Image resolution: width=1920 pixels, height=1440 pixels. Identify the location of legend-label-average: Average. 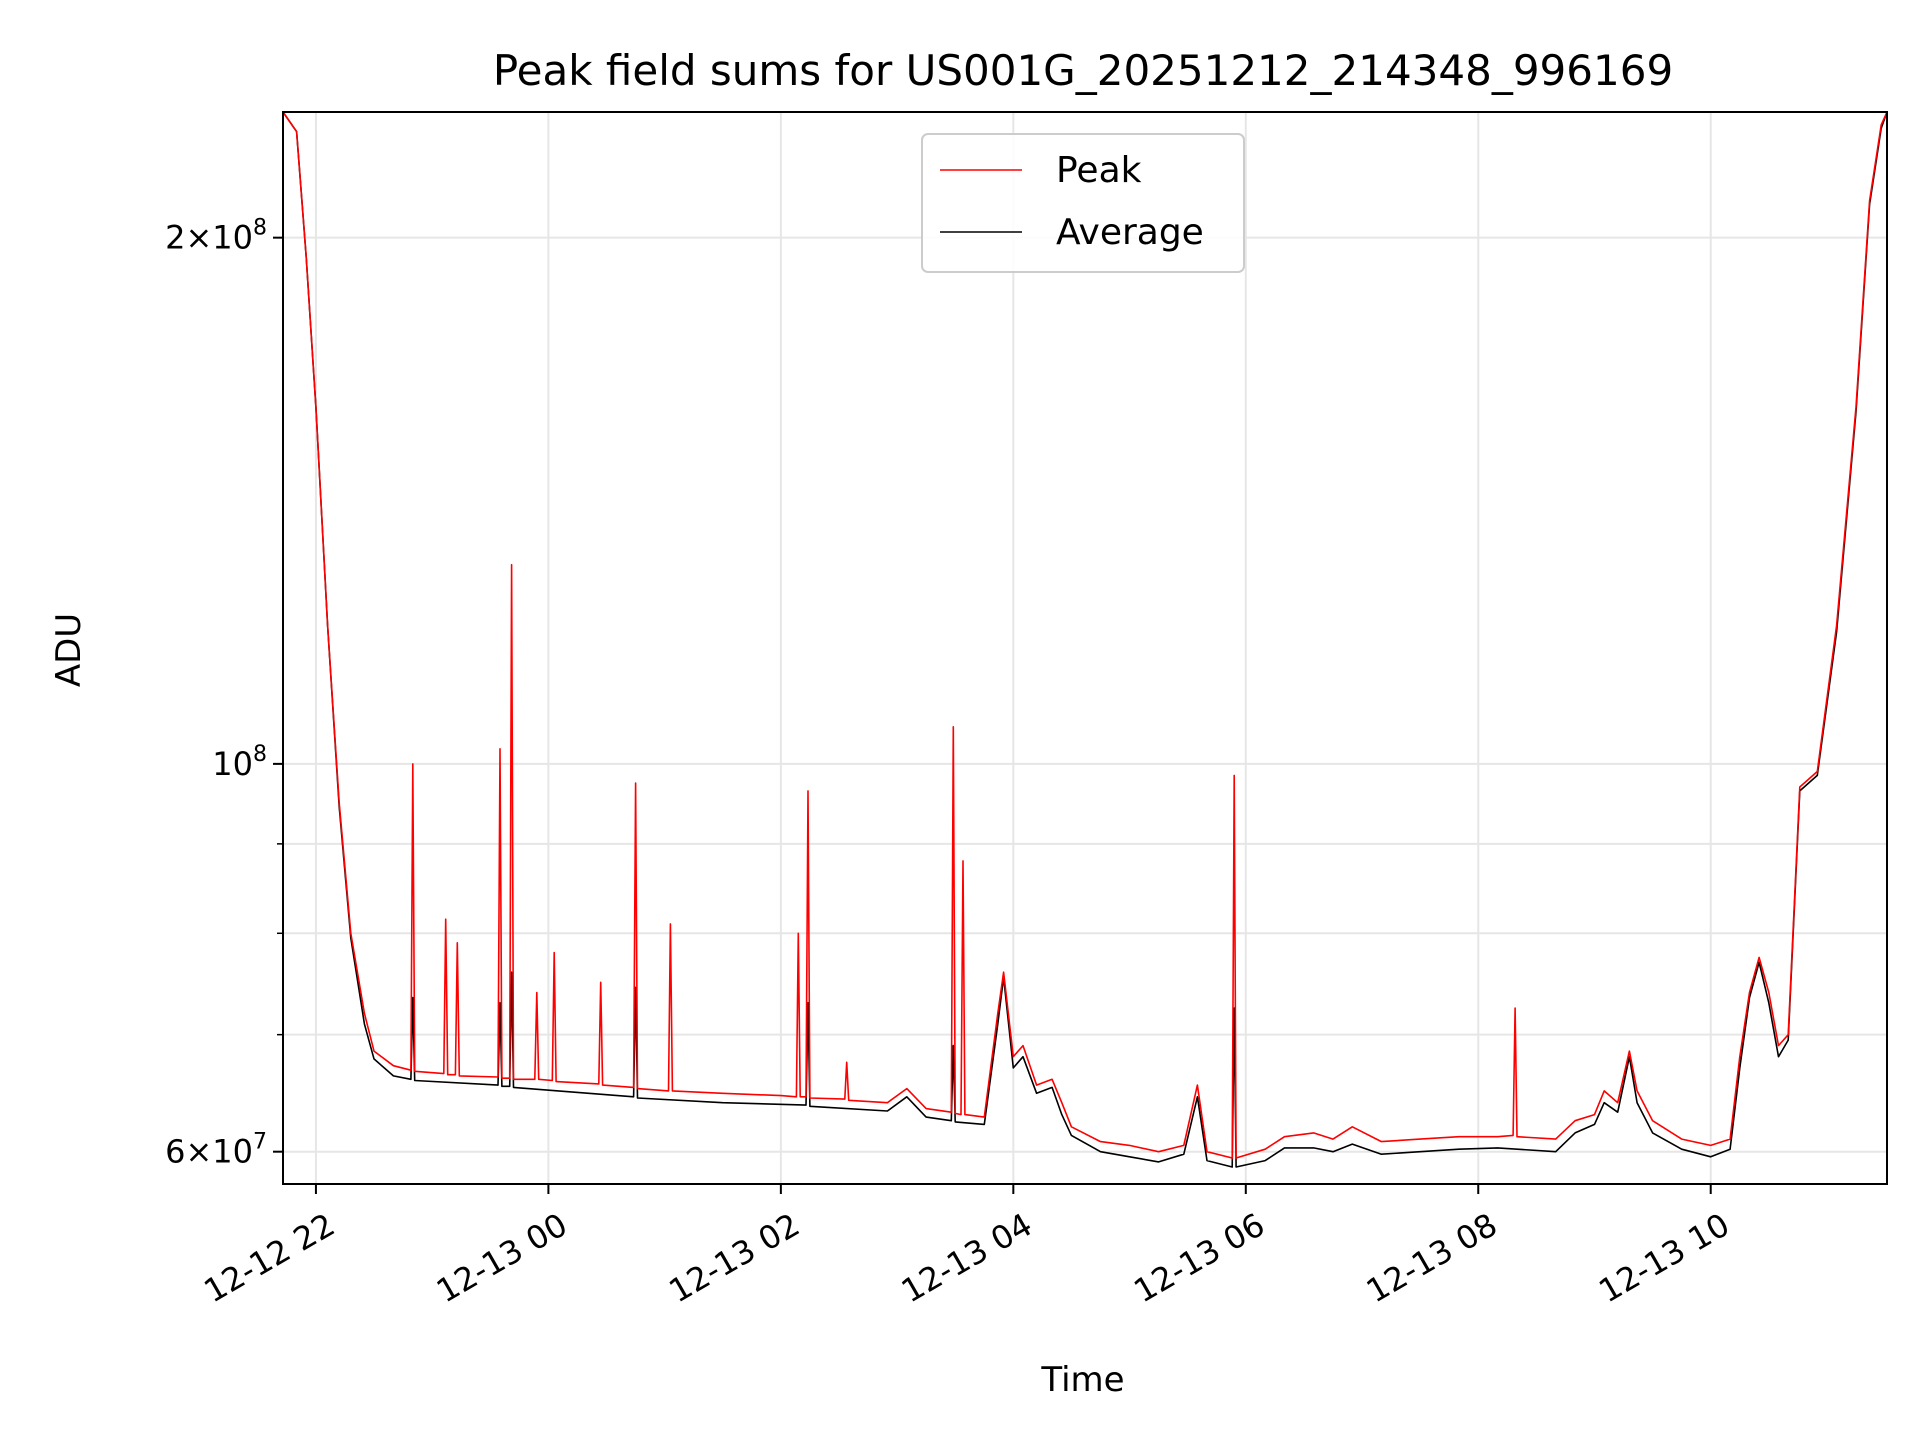
(1130, 232).